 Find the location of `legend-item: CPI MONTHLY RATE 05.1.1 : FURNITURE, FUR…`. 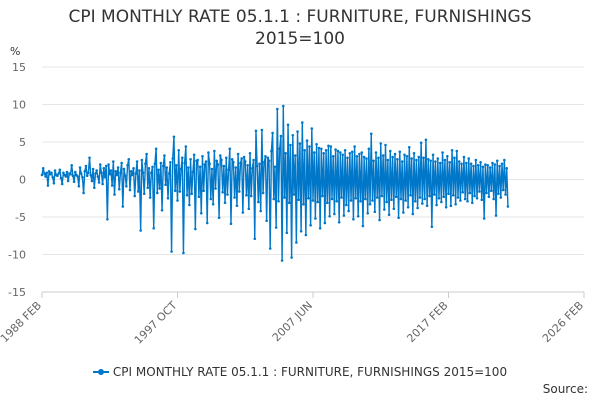

legend-item: CPI MONTHLY RATE 05.1.1 : FURNITURE, FUR… is located at coordinates (300, 372).